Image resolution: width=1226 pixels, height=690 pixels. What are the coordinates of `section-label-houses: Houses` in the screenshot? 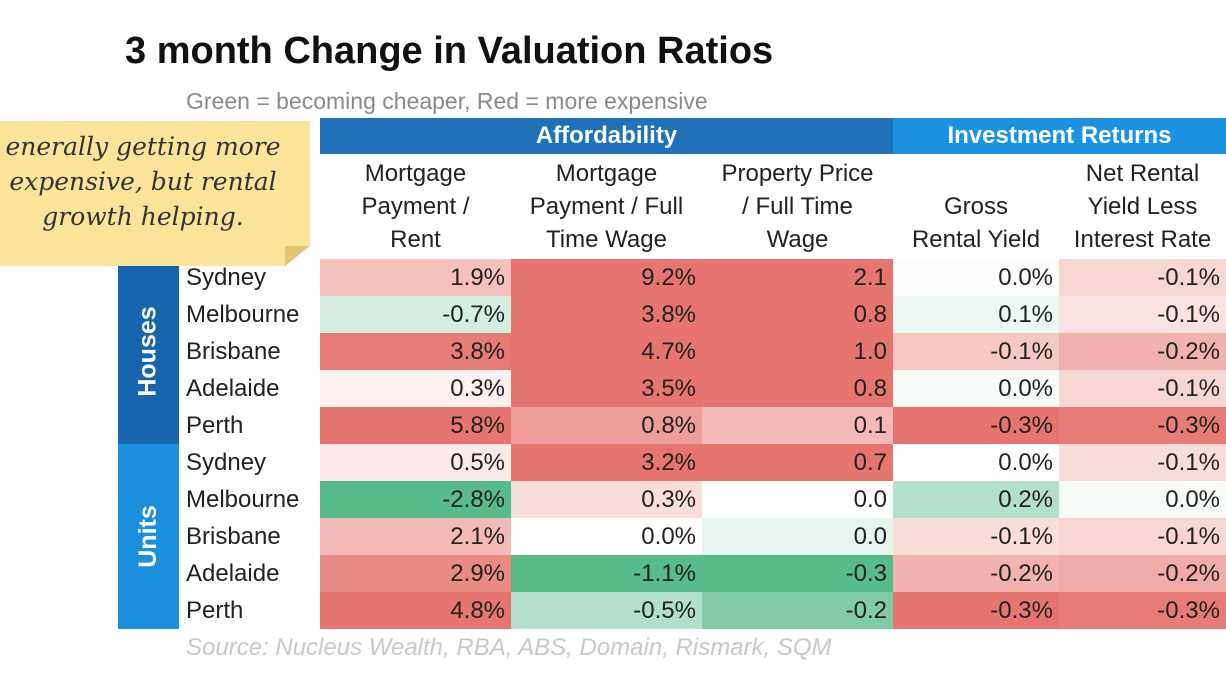 It's located at (148, 351).